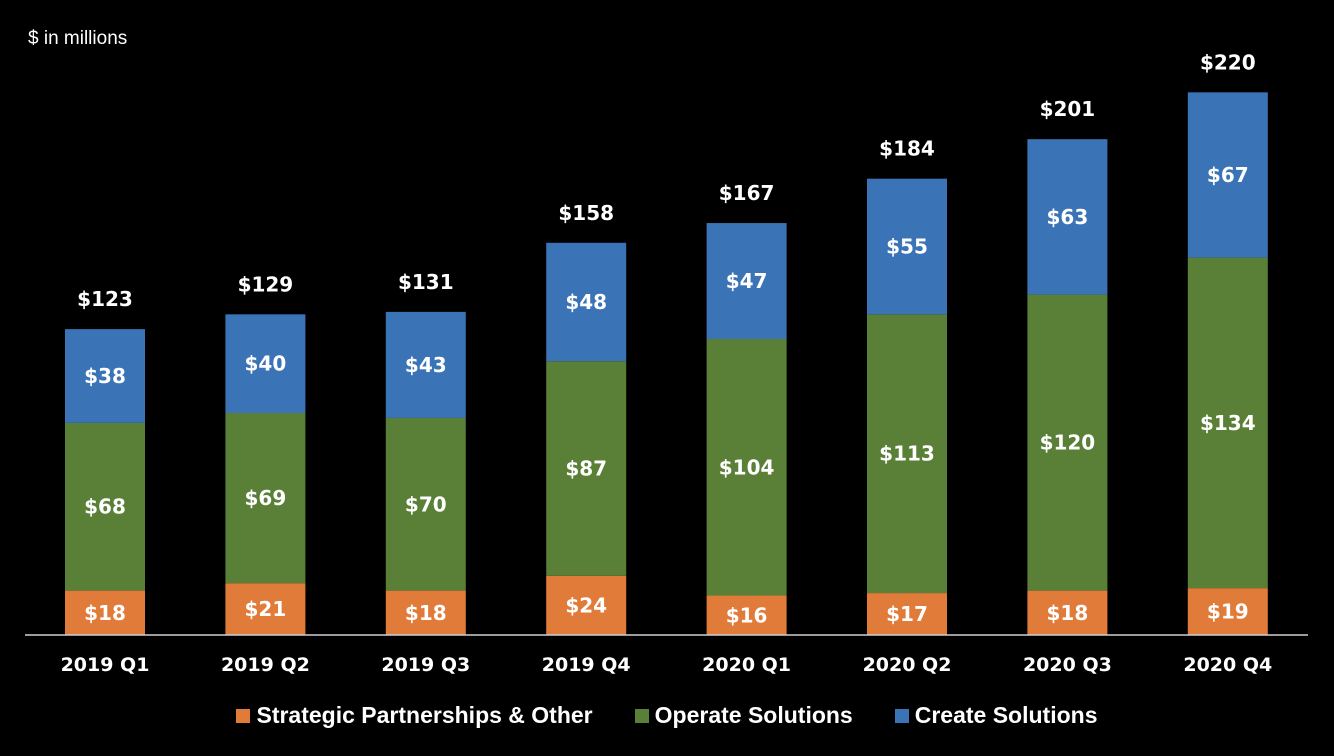 The width and height of the screenshot is (1334, 756). Describe the element at coordinates (747, 193) in the screenshot. I see `total-label: $167` at that location.